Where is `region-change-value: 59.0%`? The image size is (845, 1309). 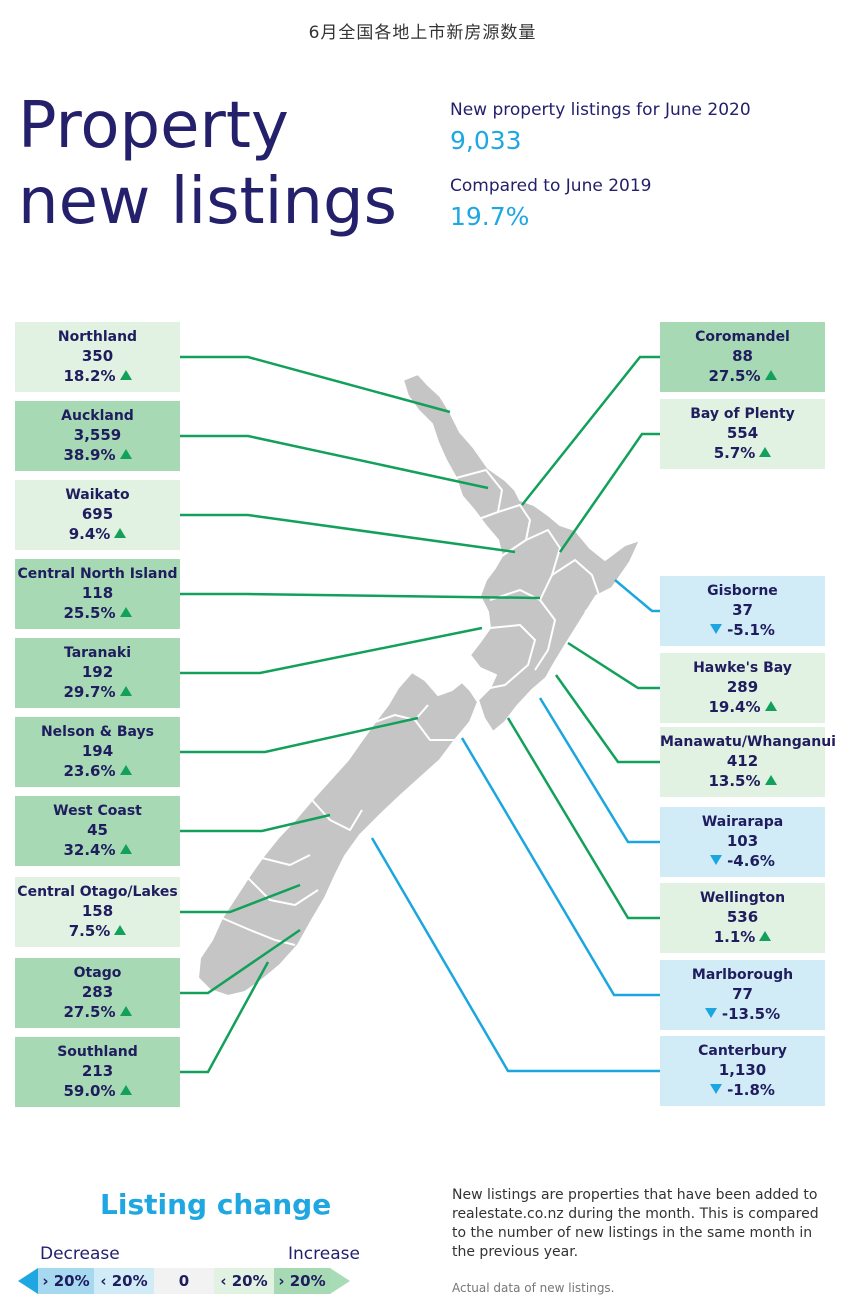
region-change-value: 59.0% is located at coordinates (89, 1091).